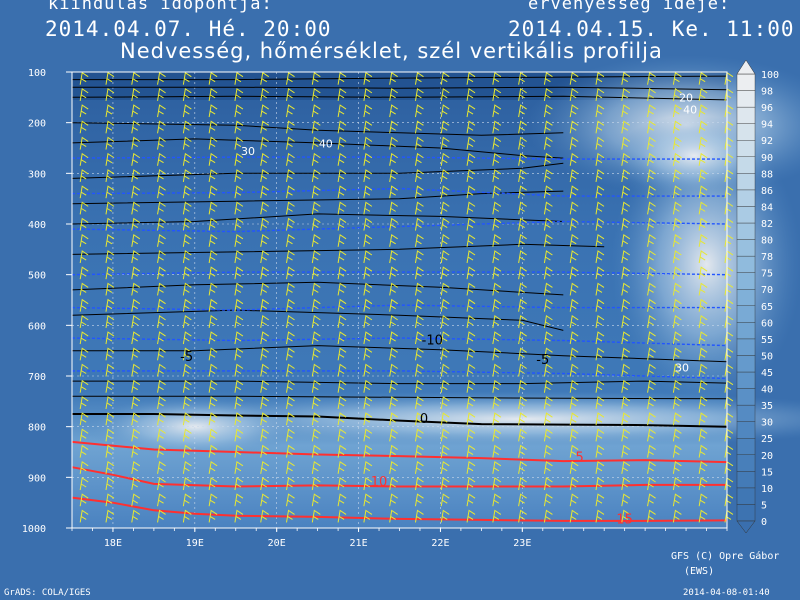 The width and height of the screenshot is (800, 600). Describe the element at coordinates (767, 125) in the screenshot. I see `colorbar-tick-label: 94` at that location.